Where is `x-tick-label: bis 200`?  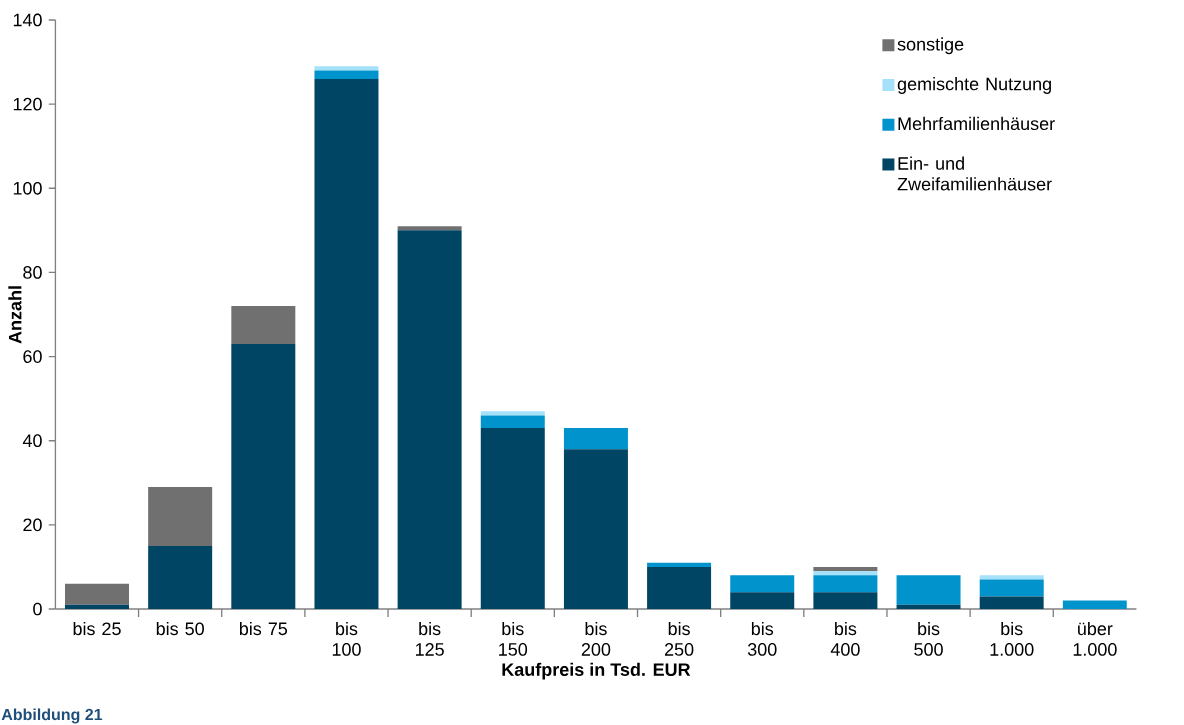 x-tick-label: bis 200 is located at coordinates (596, 638).